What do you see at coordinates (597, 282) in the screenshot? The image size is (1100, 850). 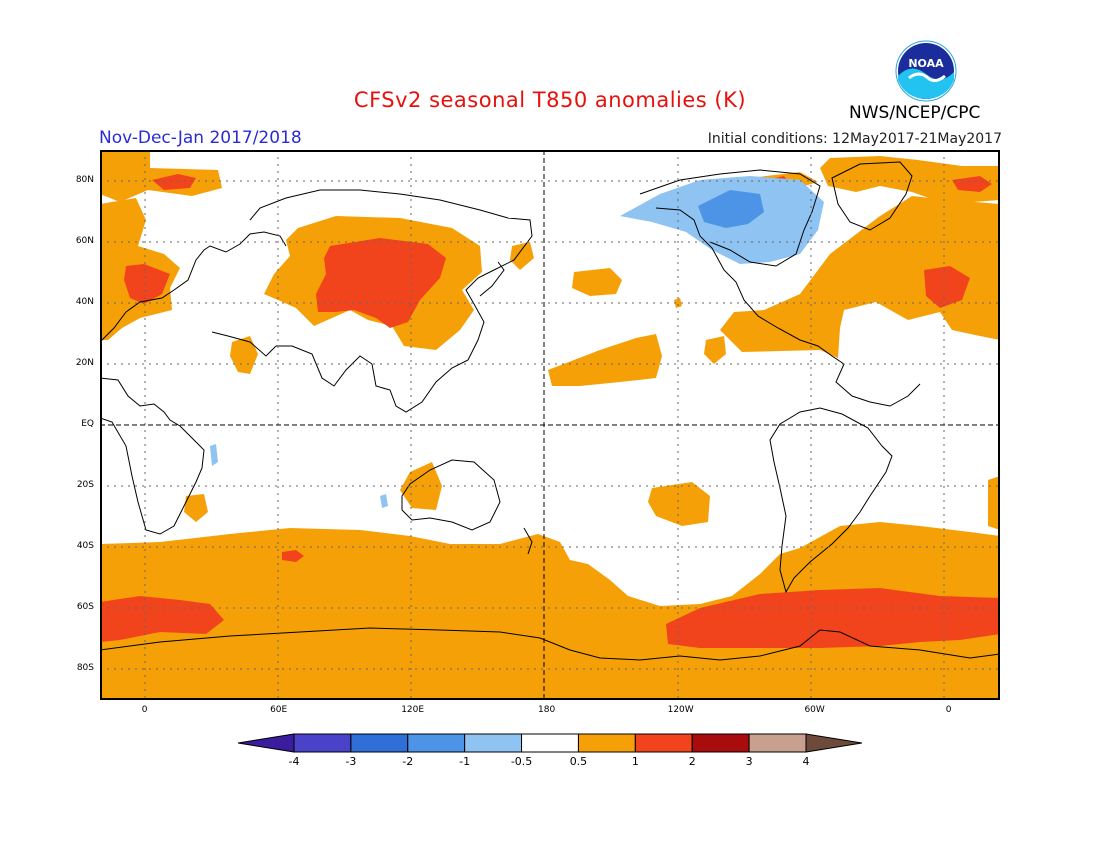 I see `anomaly-pacific-central` at bounding box center [597, 282].